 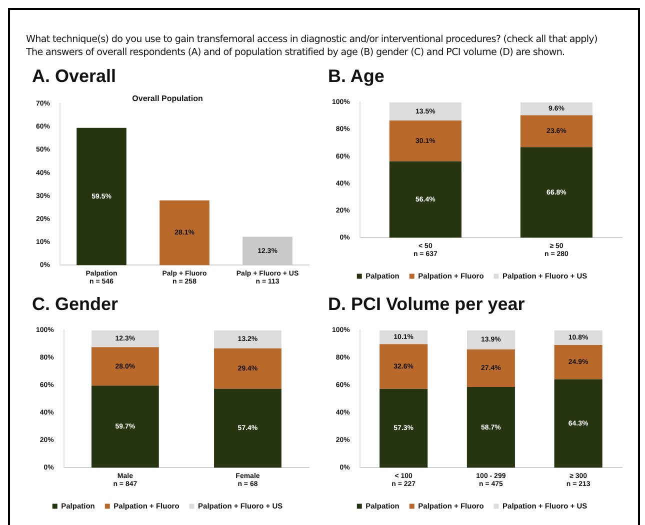 What do you see at coordinates (167, 99) in the screenshot?
I see `chart-subtitle: Overall Population` at bounding box center [167, 99].